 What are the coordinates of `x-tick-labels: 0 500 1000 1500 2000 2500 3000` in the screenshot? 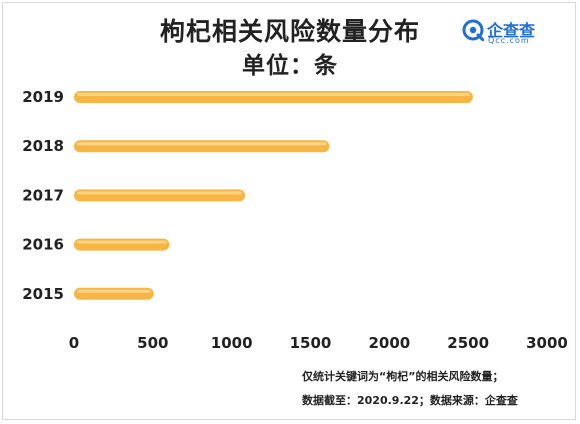 It's located at (318, 343).